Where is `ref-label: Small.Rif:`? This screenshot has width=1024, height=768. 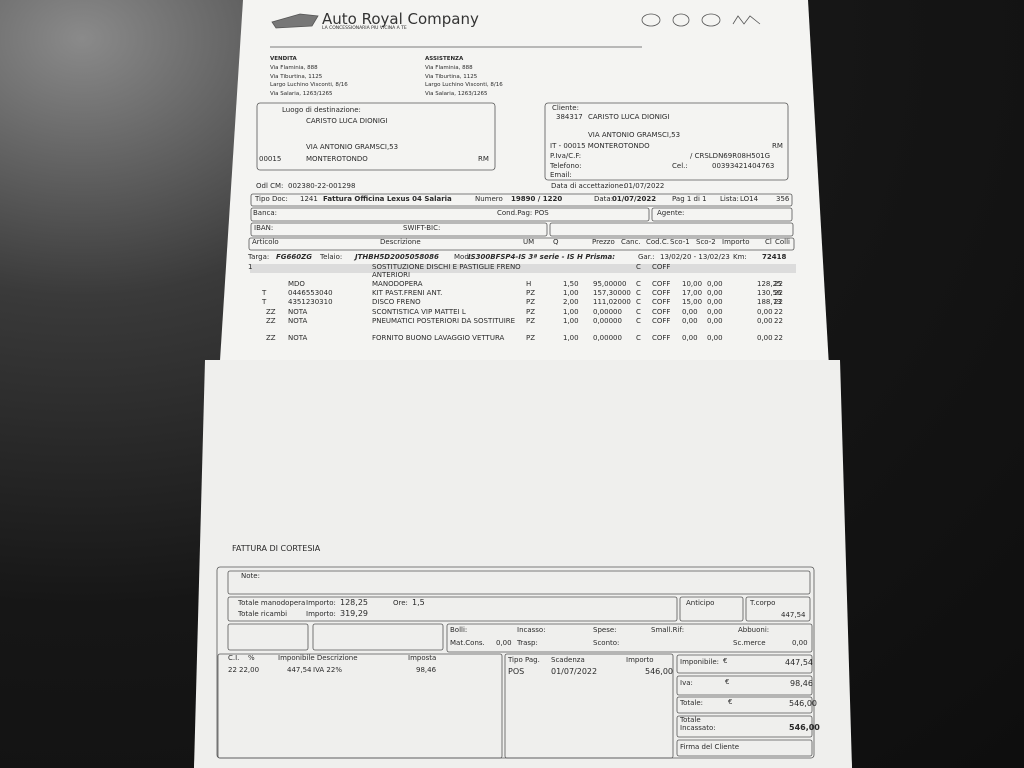
ref-label: Small.Rif: is located at coordinates (668, 630).